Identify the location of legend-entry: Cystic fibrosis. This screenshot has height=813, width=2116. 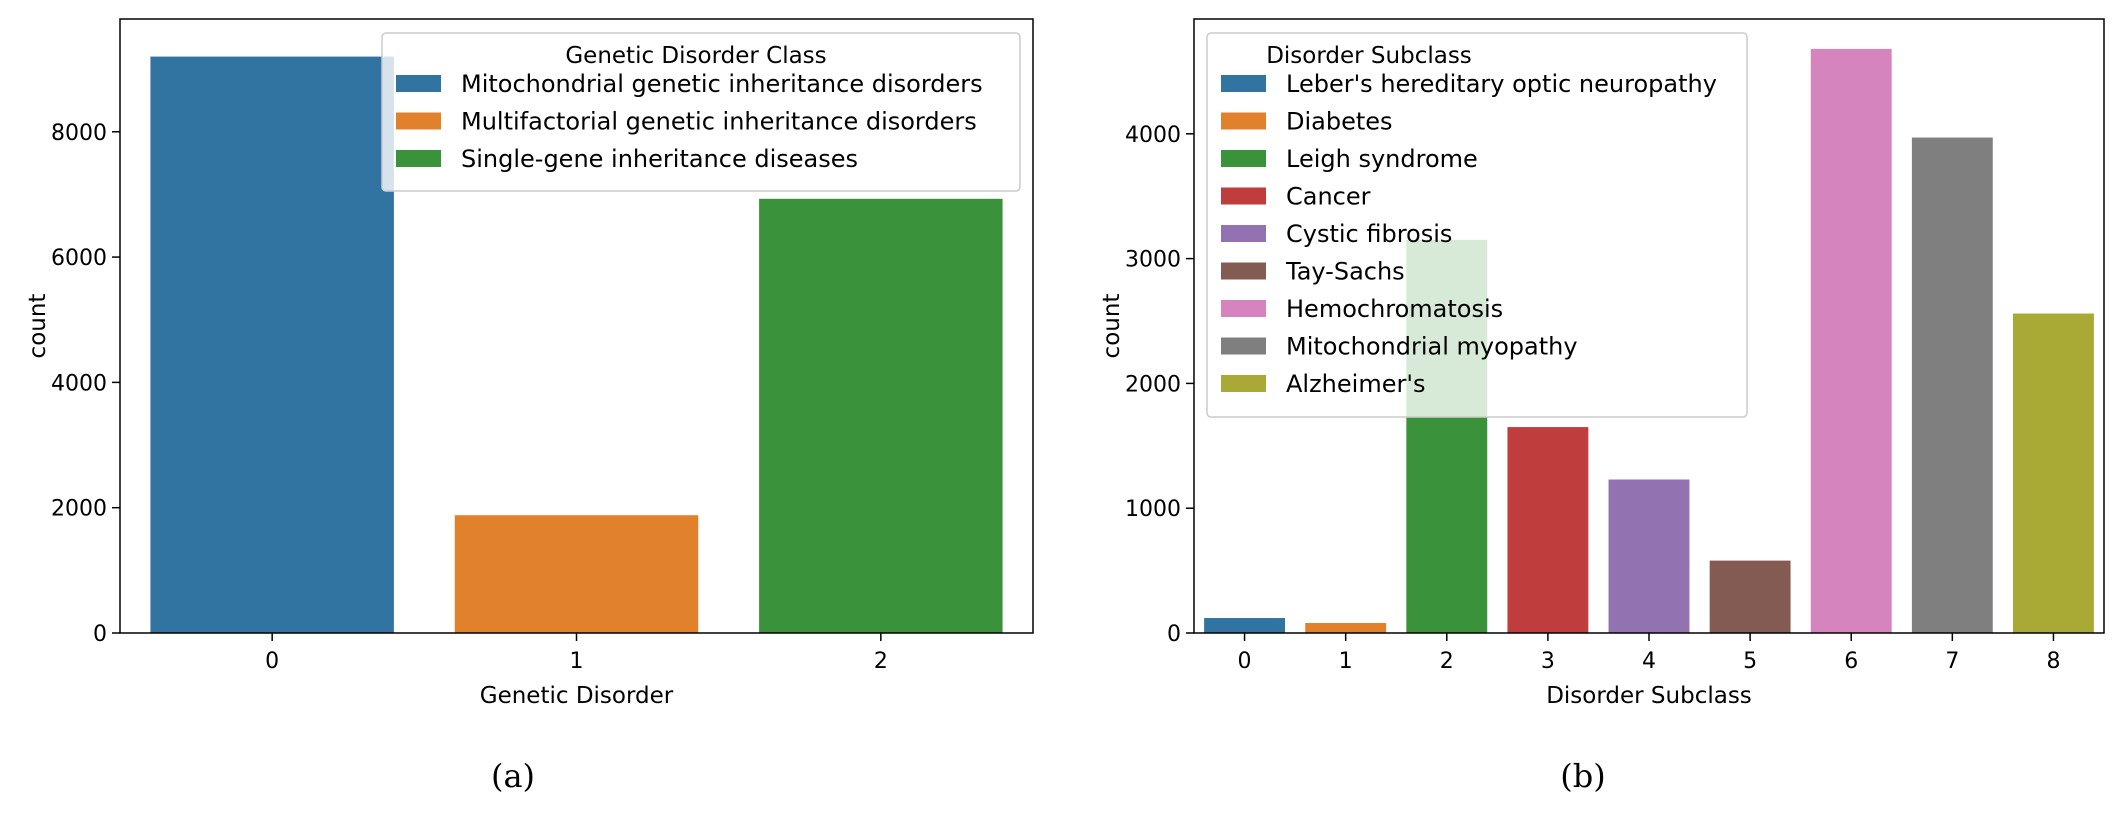
(1369, 234).